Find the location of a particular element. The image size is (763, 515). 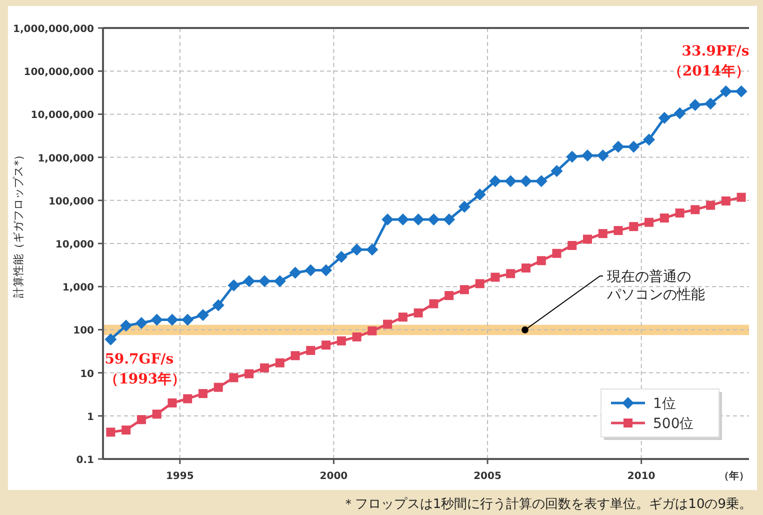

y-tick-label: 1 is located at coordinates (90, 417).